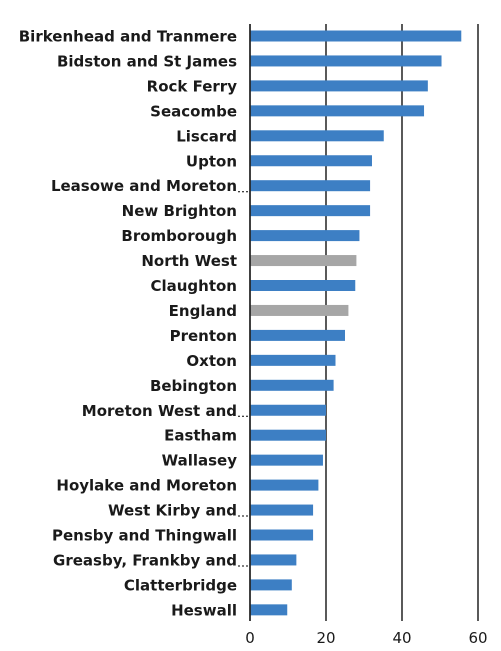 The height and width of the screenshot is (651, 501). I want to click on category-label-wallasey: Wallasey, so click(200, 461).